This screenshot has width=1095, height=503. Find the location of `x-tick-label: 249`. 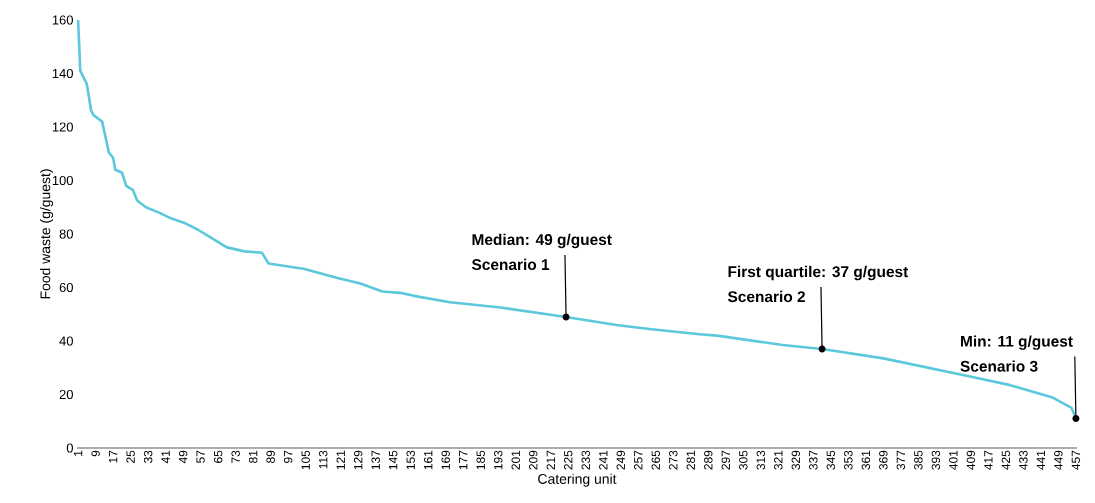

x-tick-label: 249 is located at coordinates (620, 460).